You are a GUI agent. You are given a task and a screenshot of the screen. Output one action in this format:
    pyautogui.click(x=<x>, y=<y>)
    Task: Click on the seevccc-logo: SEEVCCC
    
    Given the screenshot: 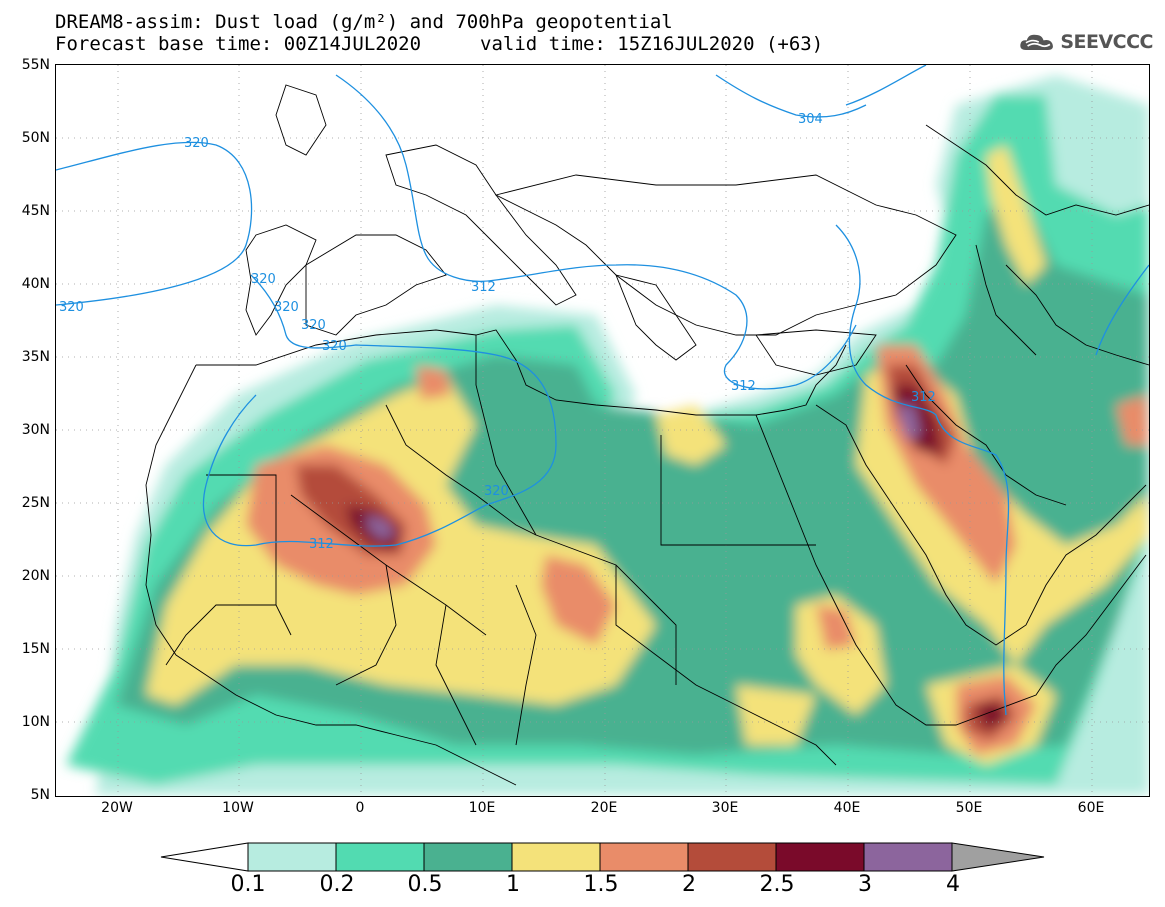 What is the action you would take?
    pyautogui.click(x=1085, y=42)
    